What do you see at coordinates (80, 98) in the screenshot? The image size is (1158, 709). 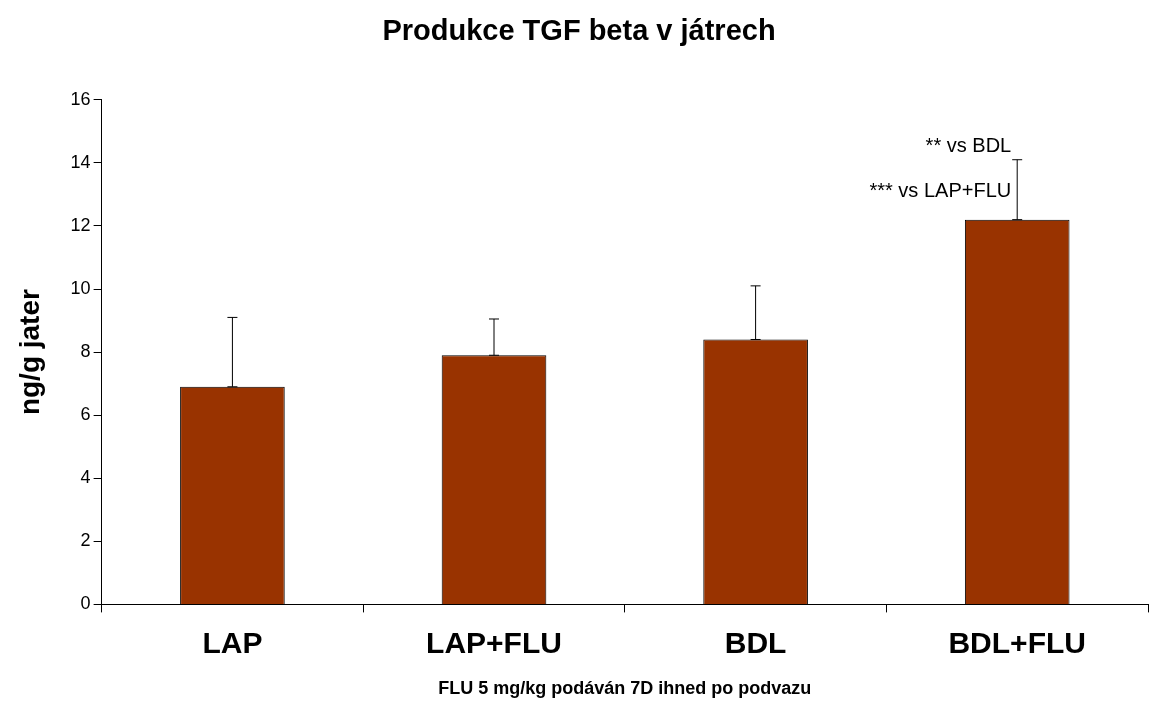 I see `y-tick-label: 16` at bounding box center [80, 98].